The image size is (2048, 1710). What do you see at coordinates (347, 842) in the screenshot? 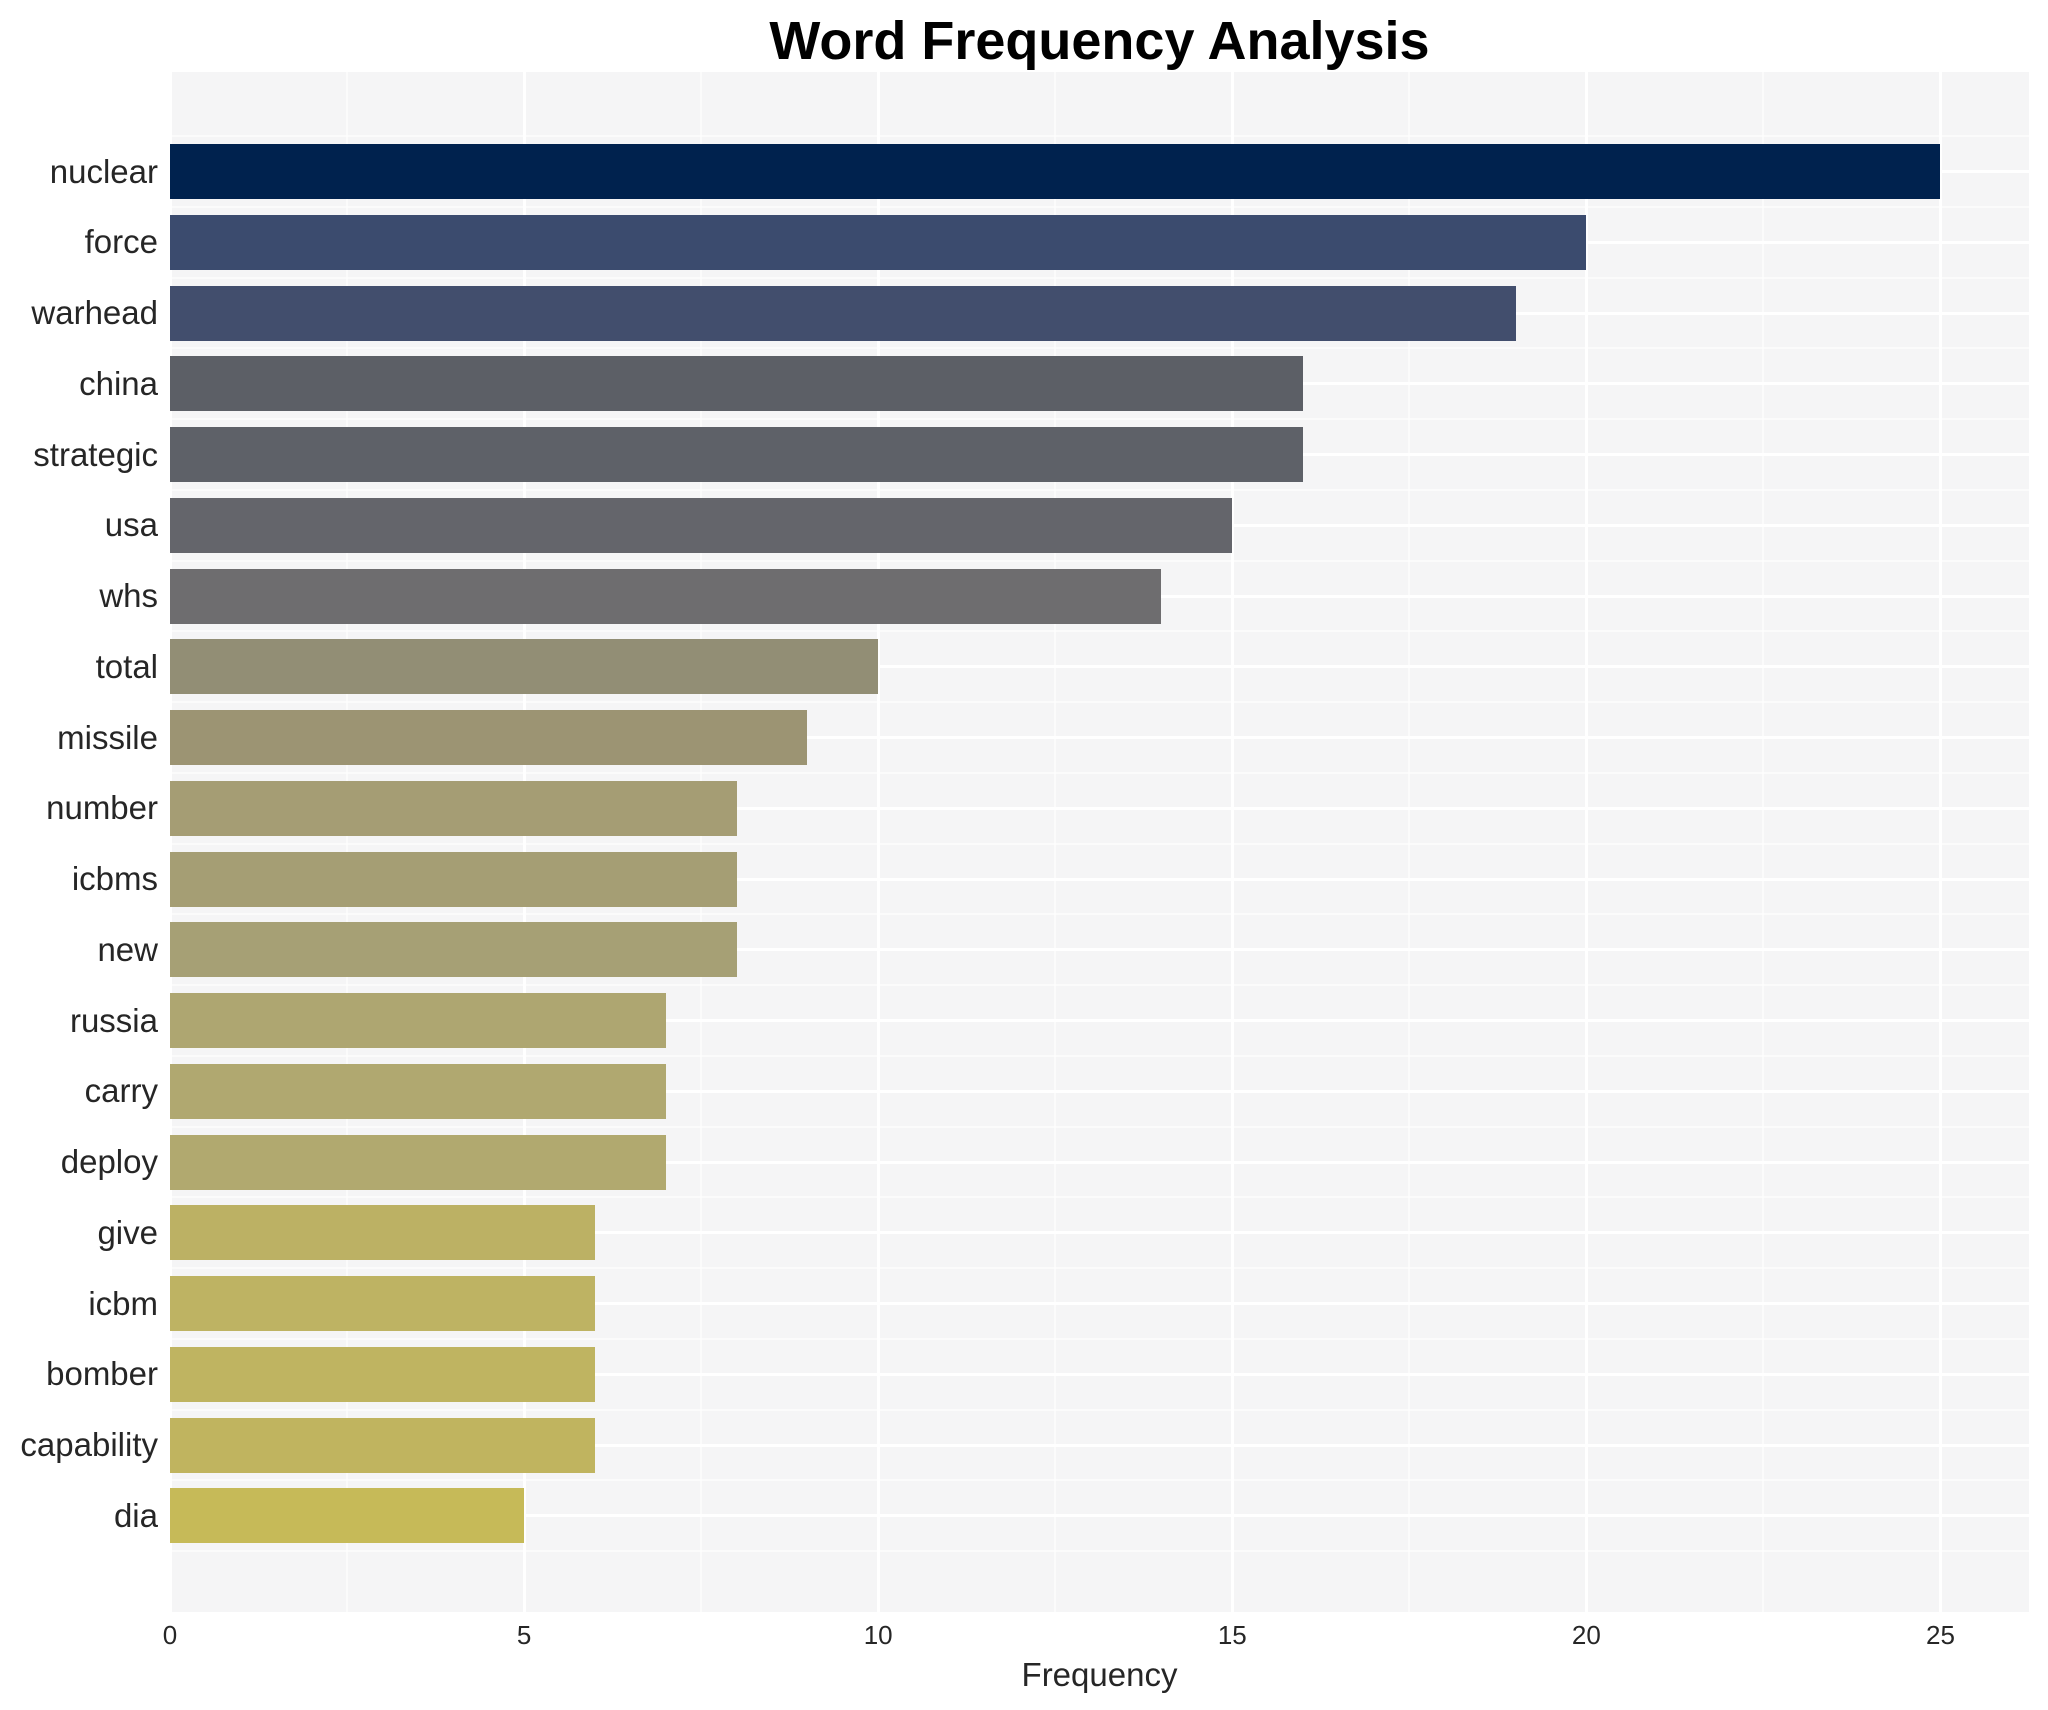
I see `minor-gridline-x-2.5` at bounding box center [347, 842].